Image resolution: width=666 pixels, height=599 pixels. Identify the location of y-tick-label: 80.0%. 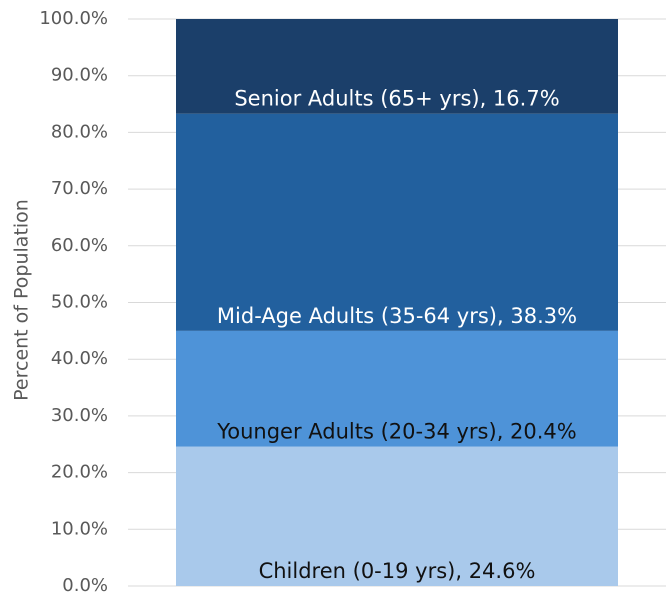
(79, 131).